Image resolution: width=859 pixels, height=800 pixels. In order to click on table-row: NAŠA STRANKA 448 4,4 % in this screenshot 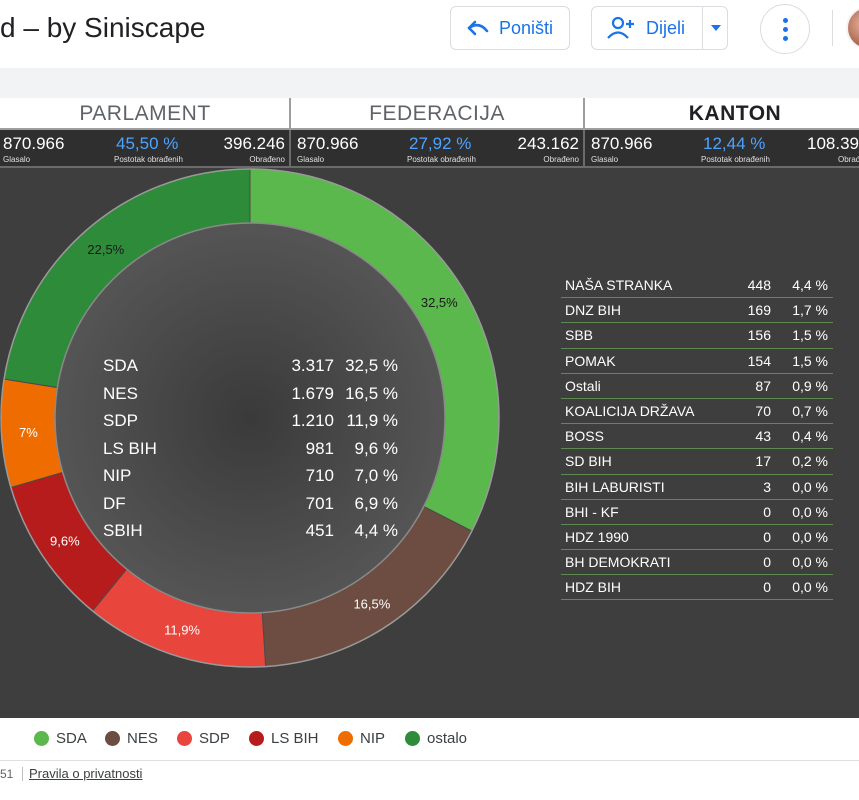, I will do `click(697, 286)`.